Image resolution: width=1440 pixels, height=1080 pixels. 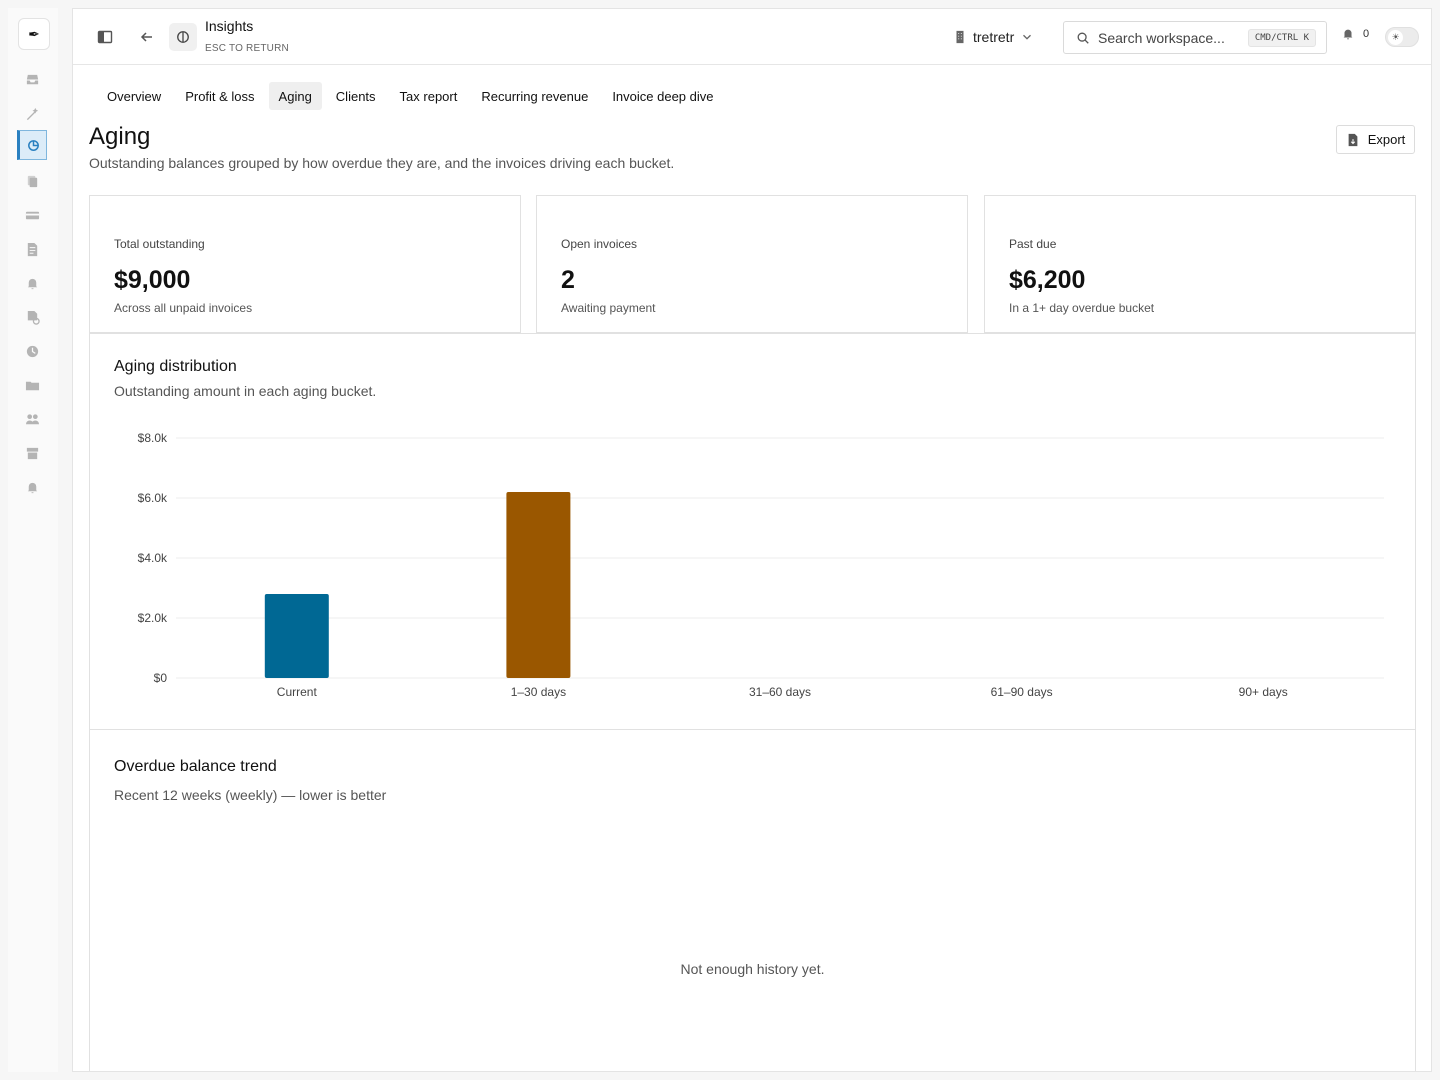 What do you see at coordinates (780, 692) in the screenshot?
I see `x-tick-label: 31–60 days` at bounding box center [780, 692].